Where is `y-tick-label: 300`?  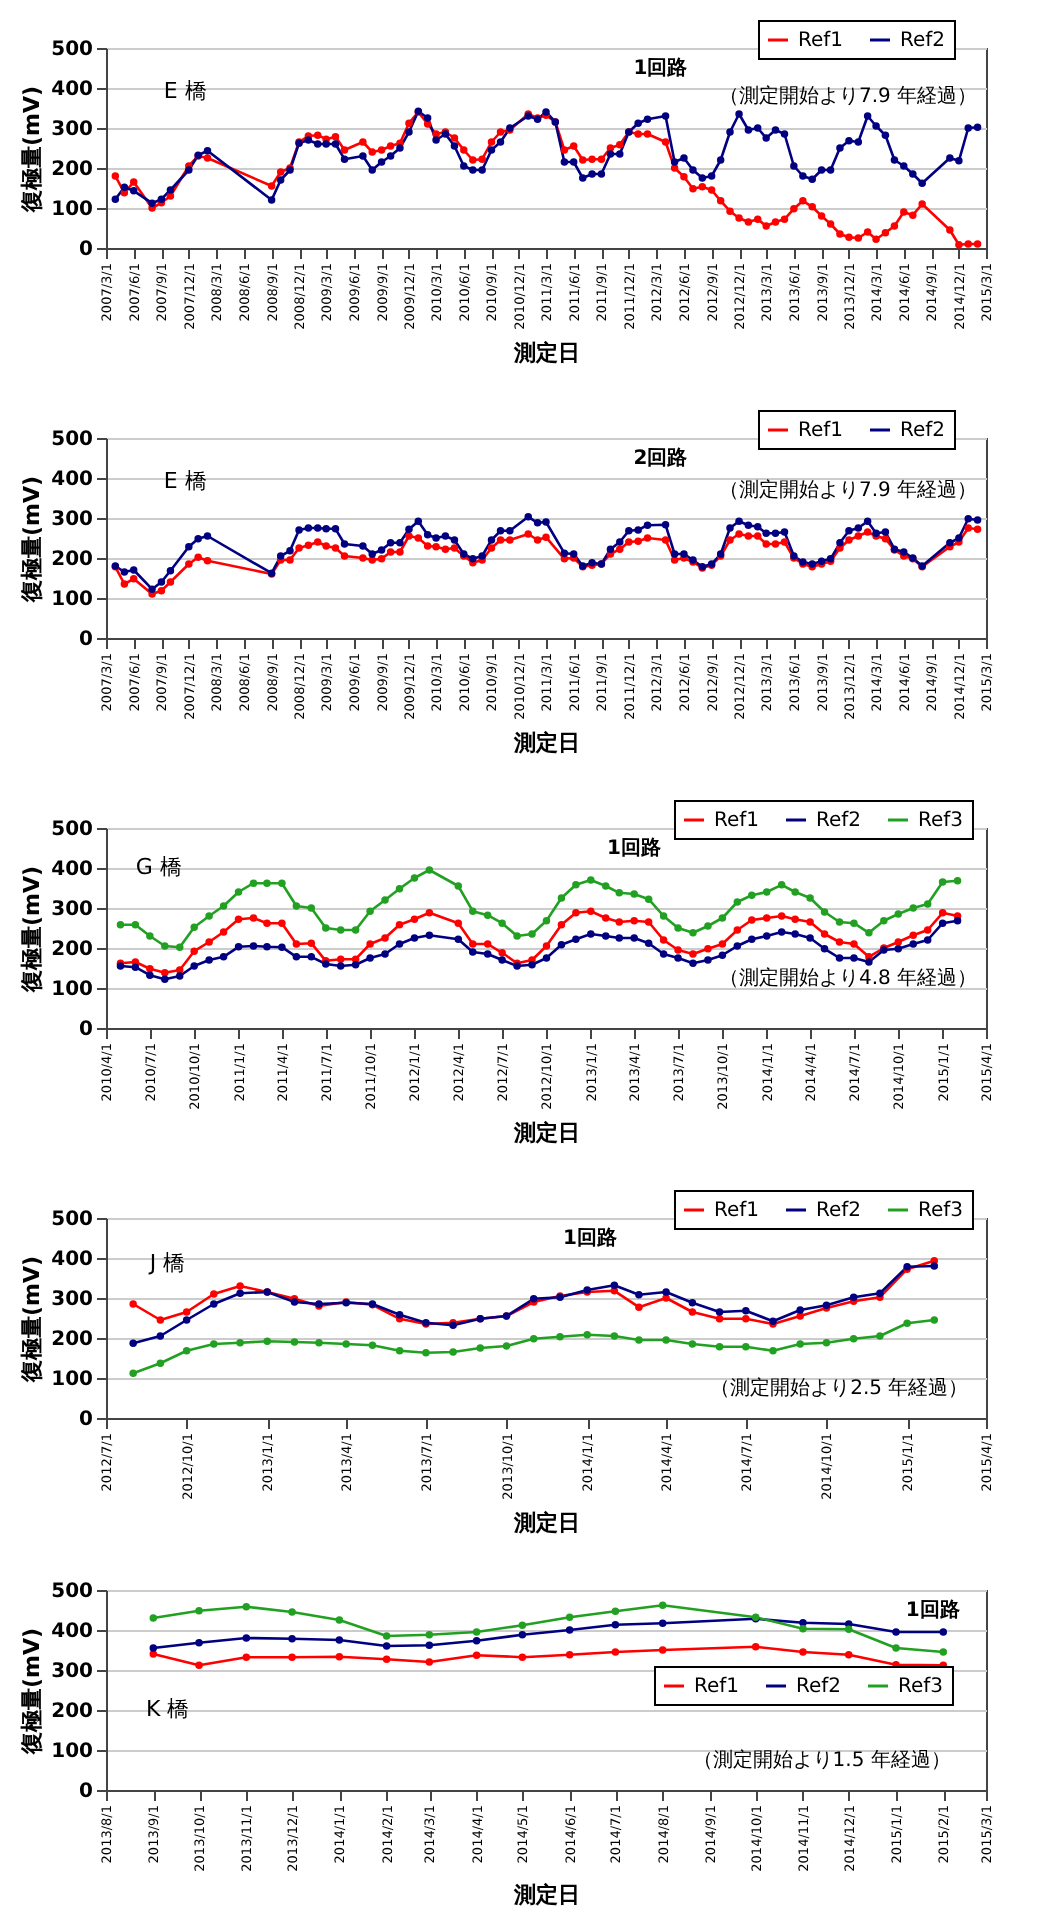 y-tick-label: 300 is located at coordinates (72, 1300).